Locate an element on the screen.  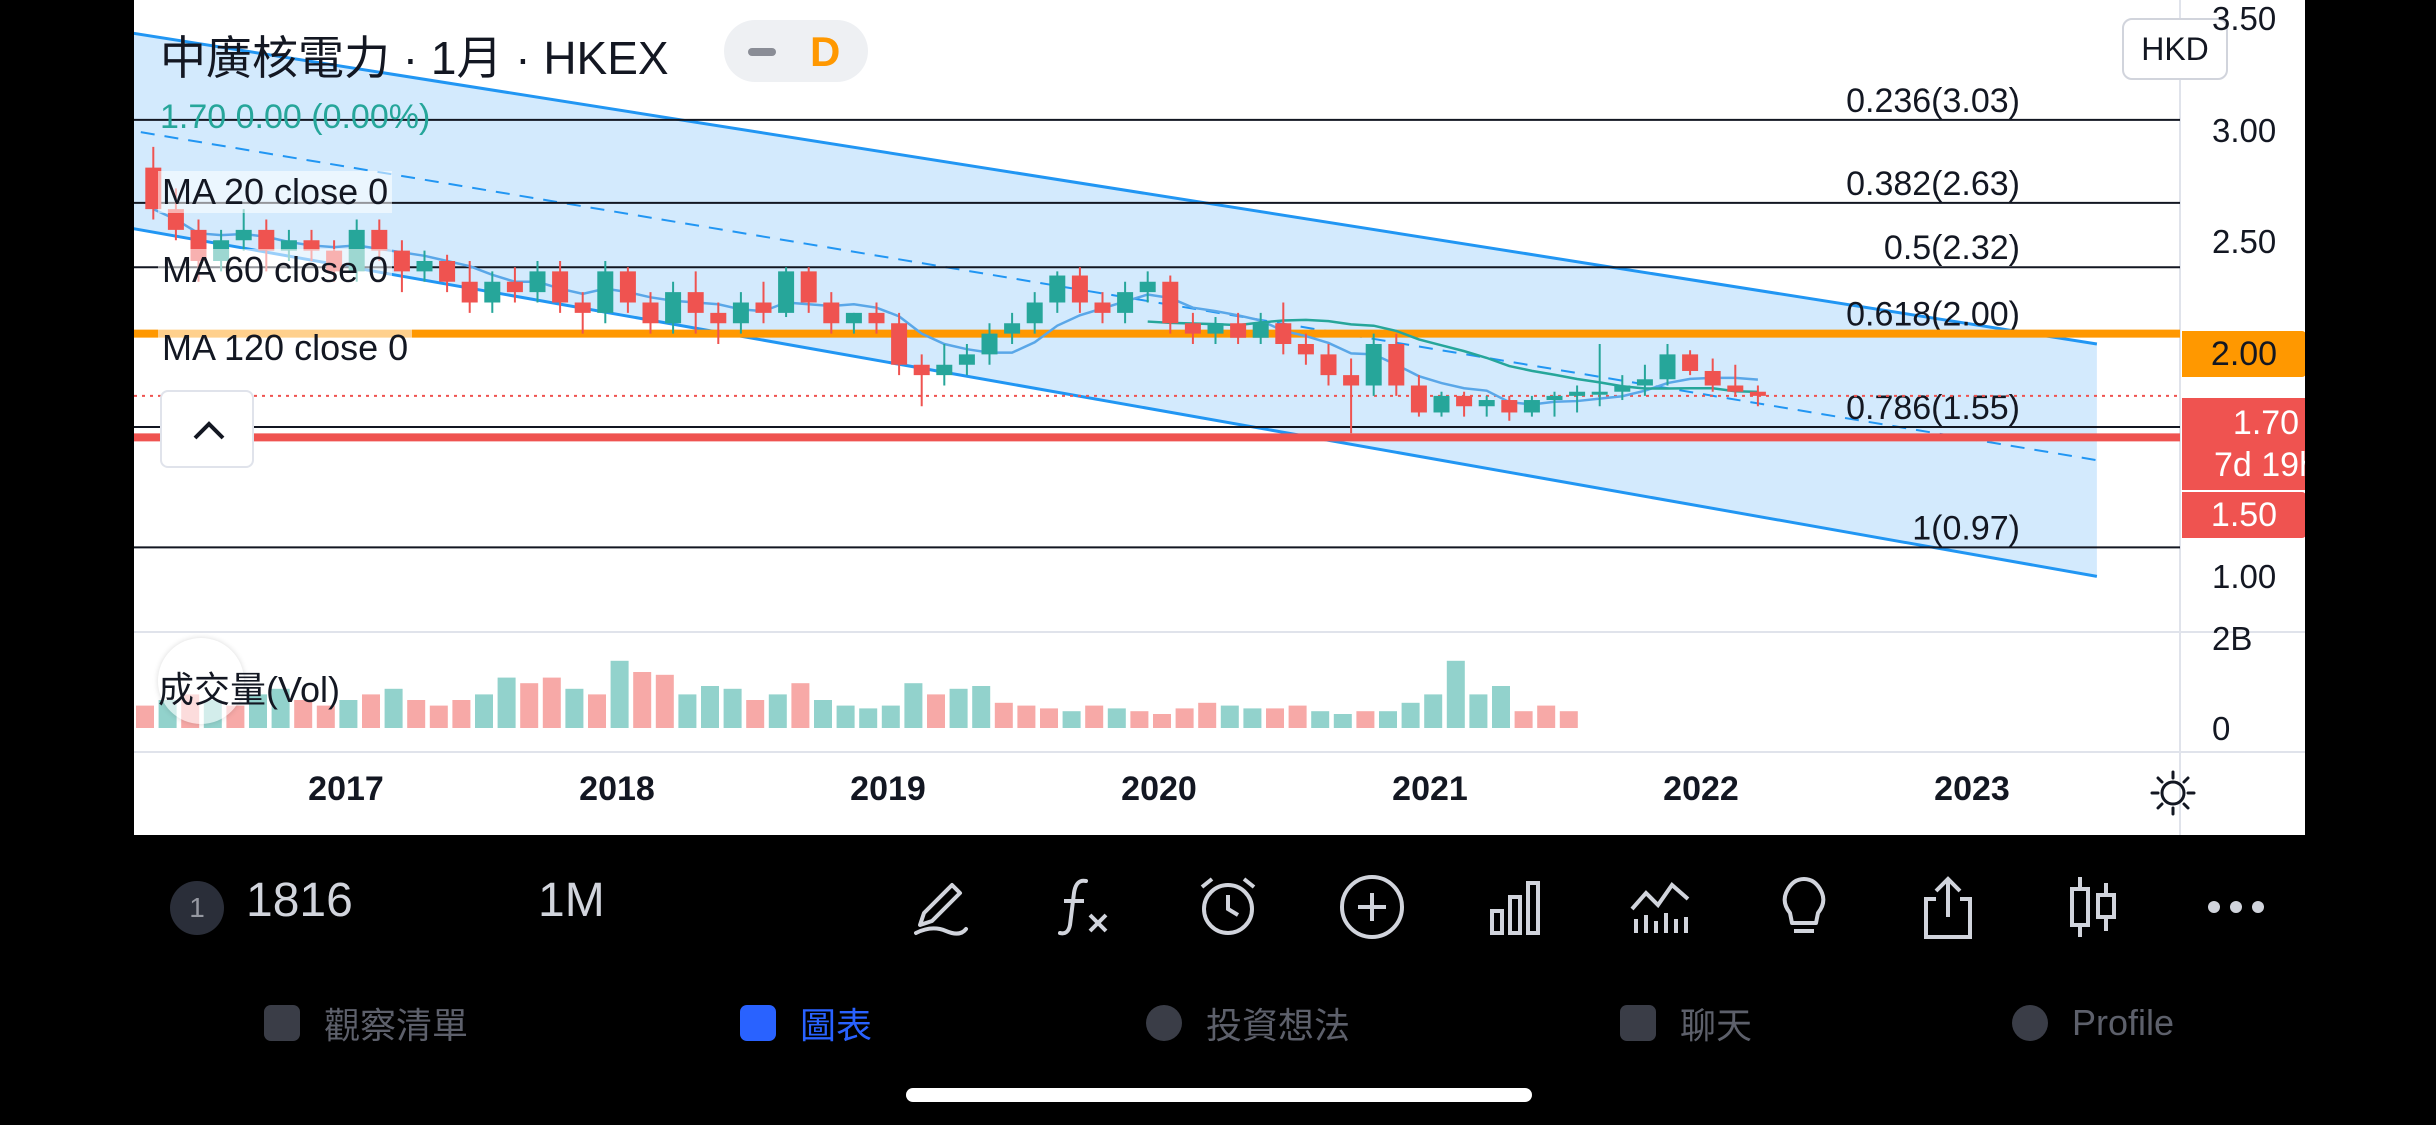
profile-icon is located at coordinates (2030, 1023).